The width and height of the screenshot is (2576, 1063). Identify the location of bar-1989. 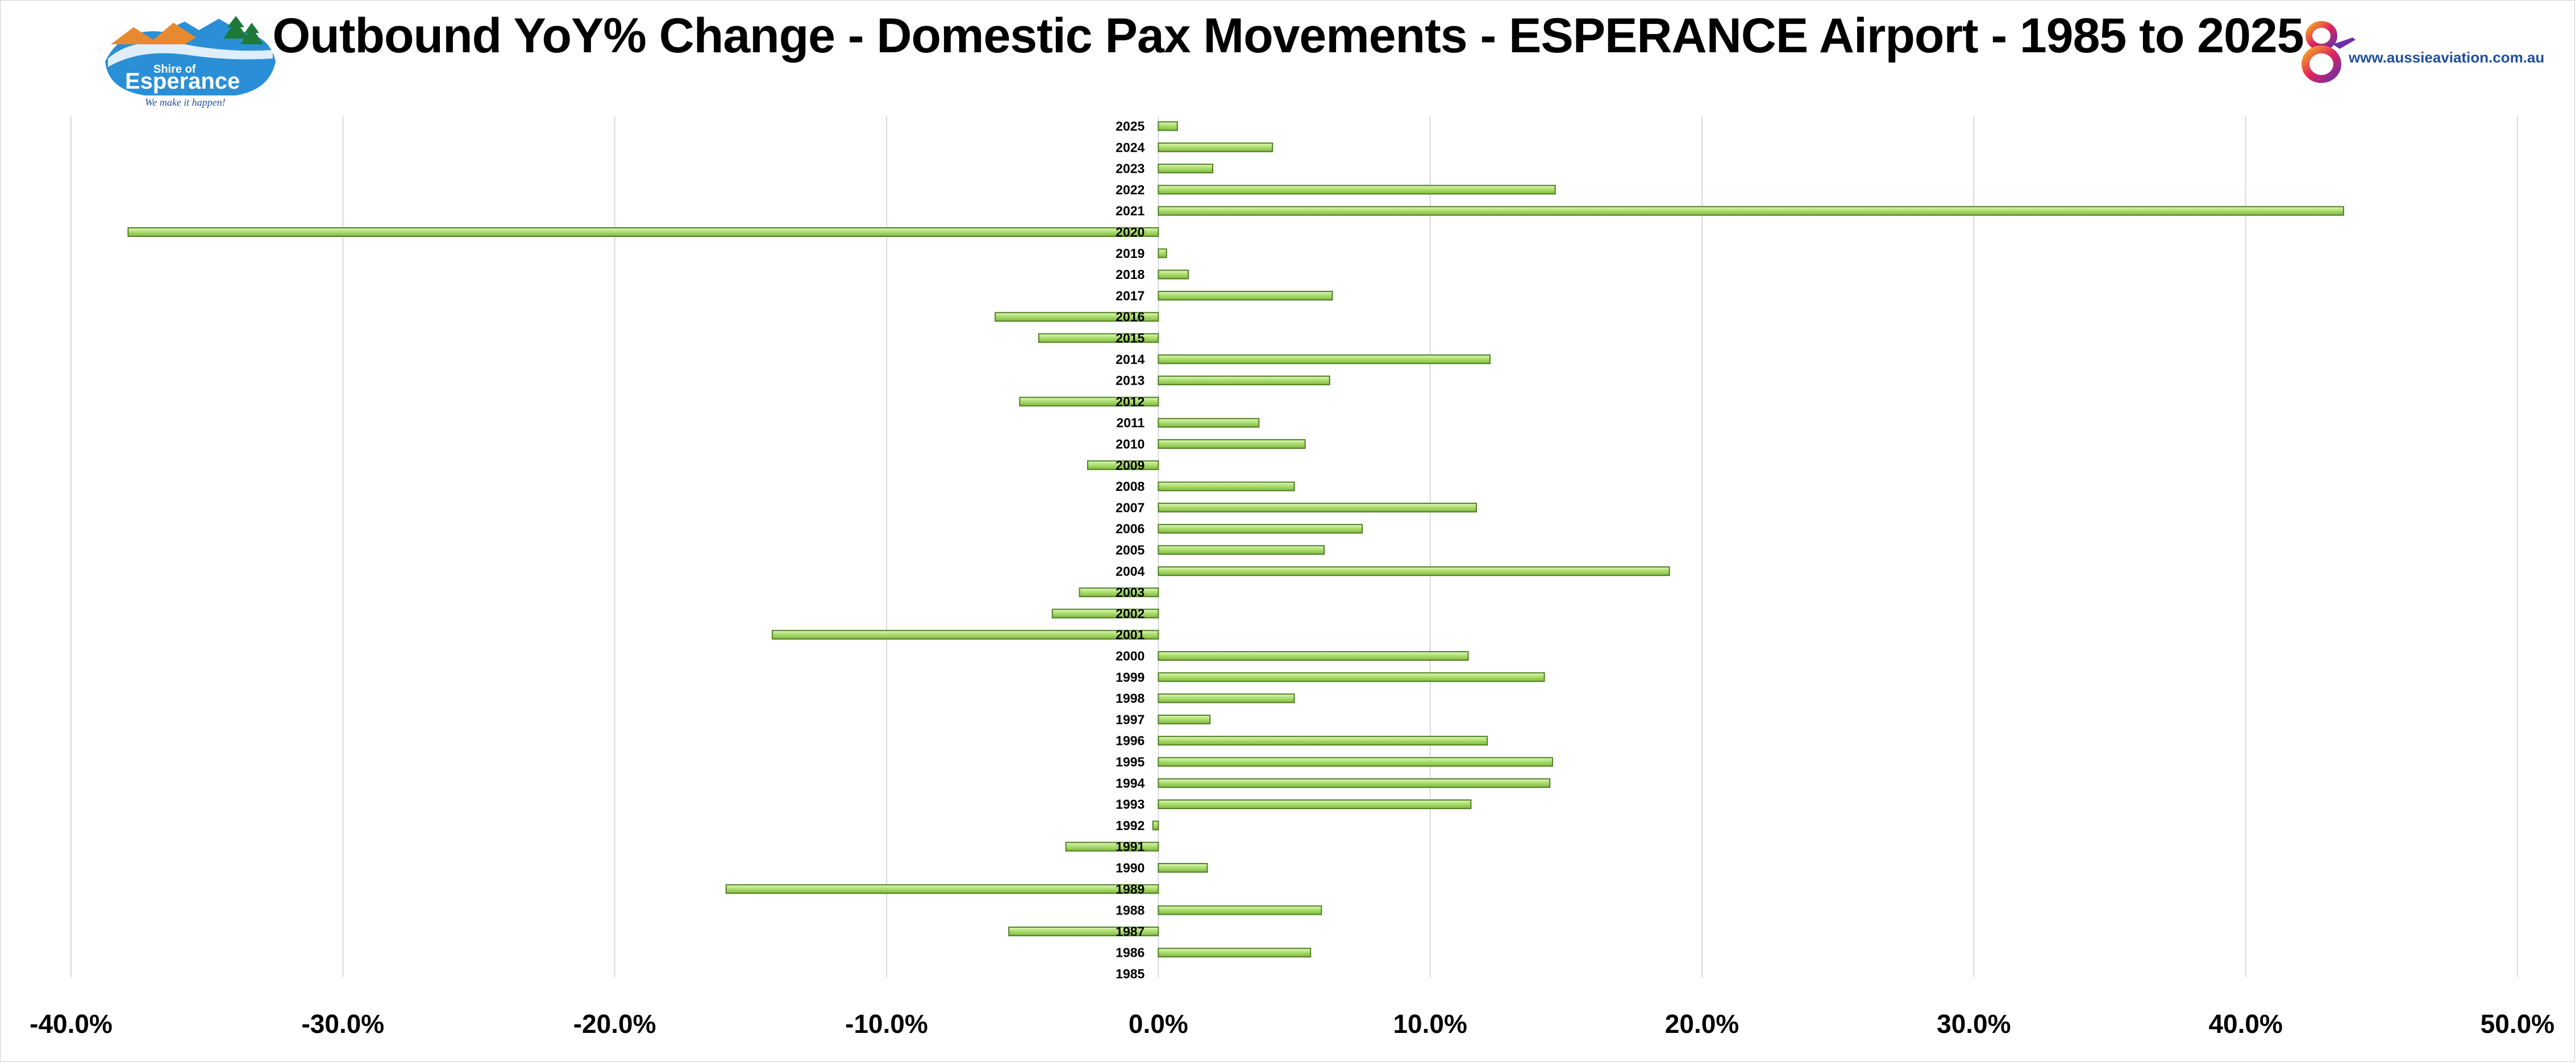
(942, 889).